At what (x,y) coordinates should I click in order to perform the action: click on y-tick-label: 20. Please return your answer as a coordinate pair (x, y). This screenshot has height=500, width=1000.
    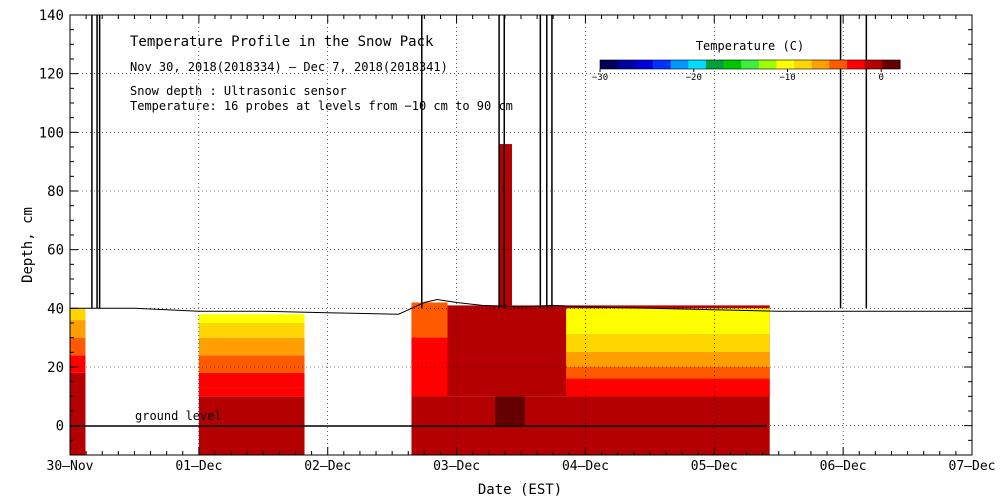
    Looking at the image, I should click on (55, 368).